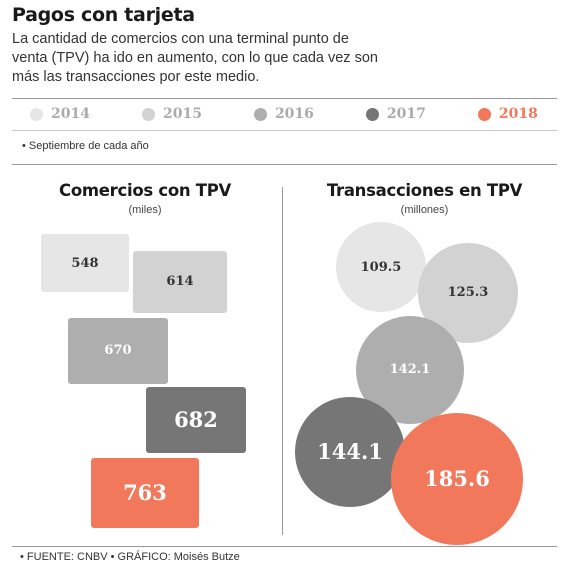 The image size is (570, 572). What do you see at coordinates (406, 114) in the screenshot?
I see `legend-label: 2017` at bounding box center [406, 114].